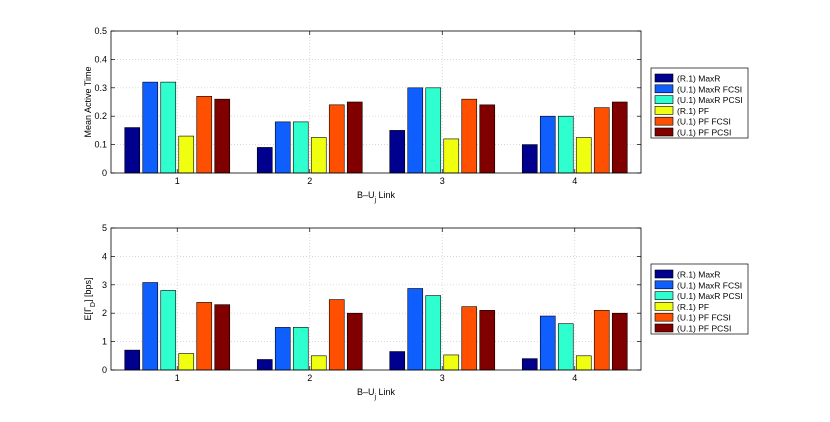  I want to click on legend-label-1: (R.1) MaxR, so click(698, 275).